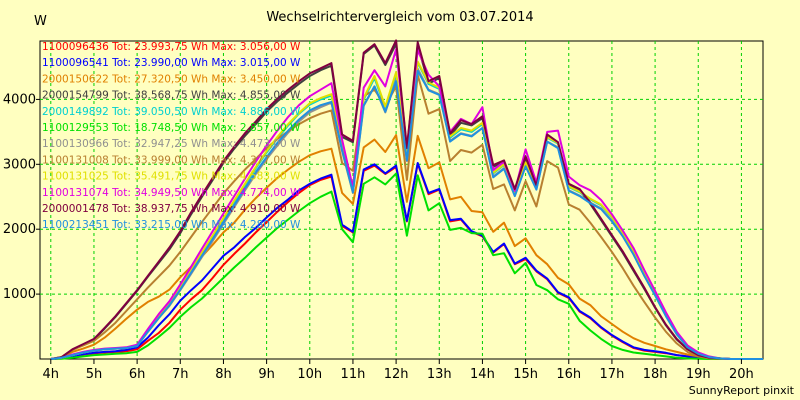  Describe the element at coordinates (612, 374) in the screenshot. I see `x-tick-label-13: 17h` at that location.